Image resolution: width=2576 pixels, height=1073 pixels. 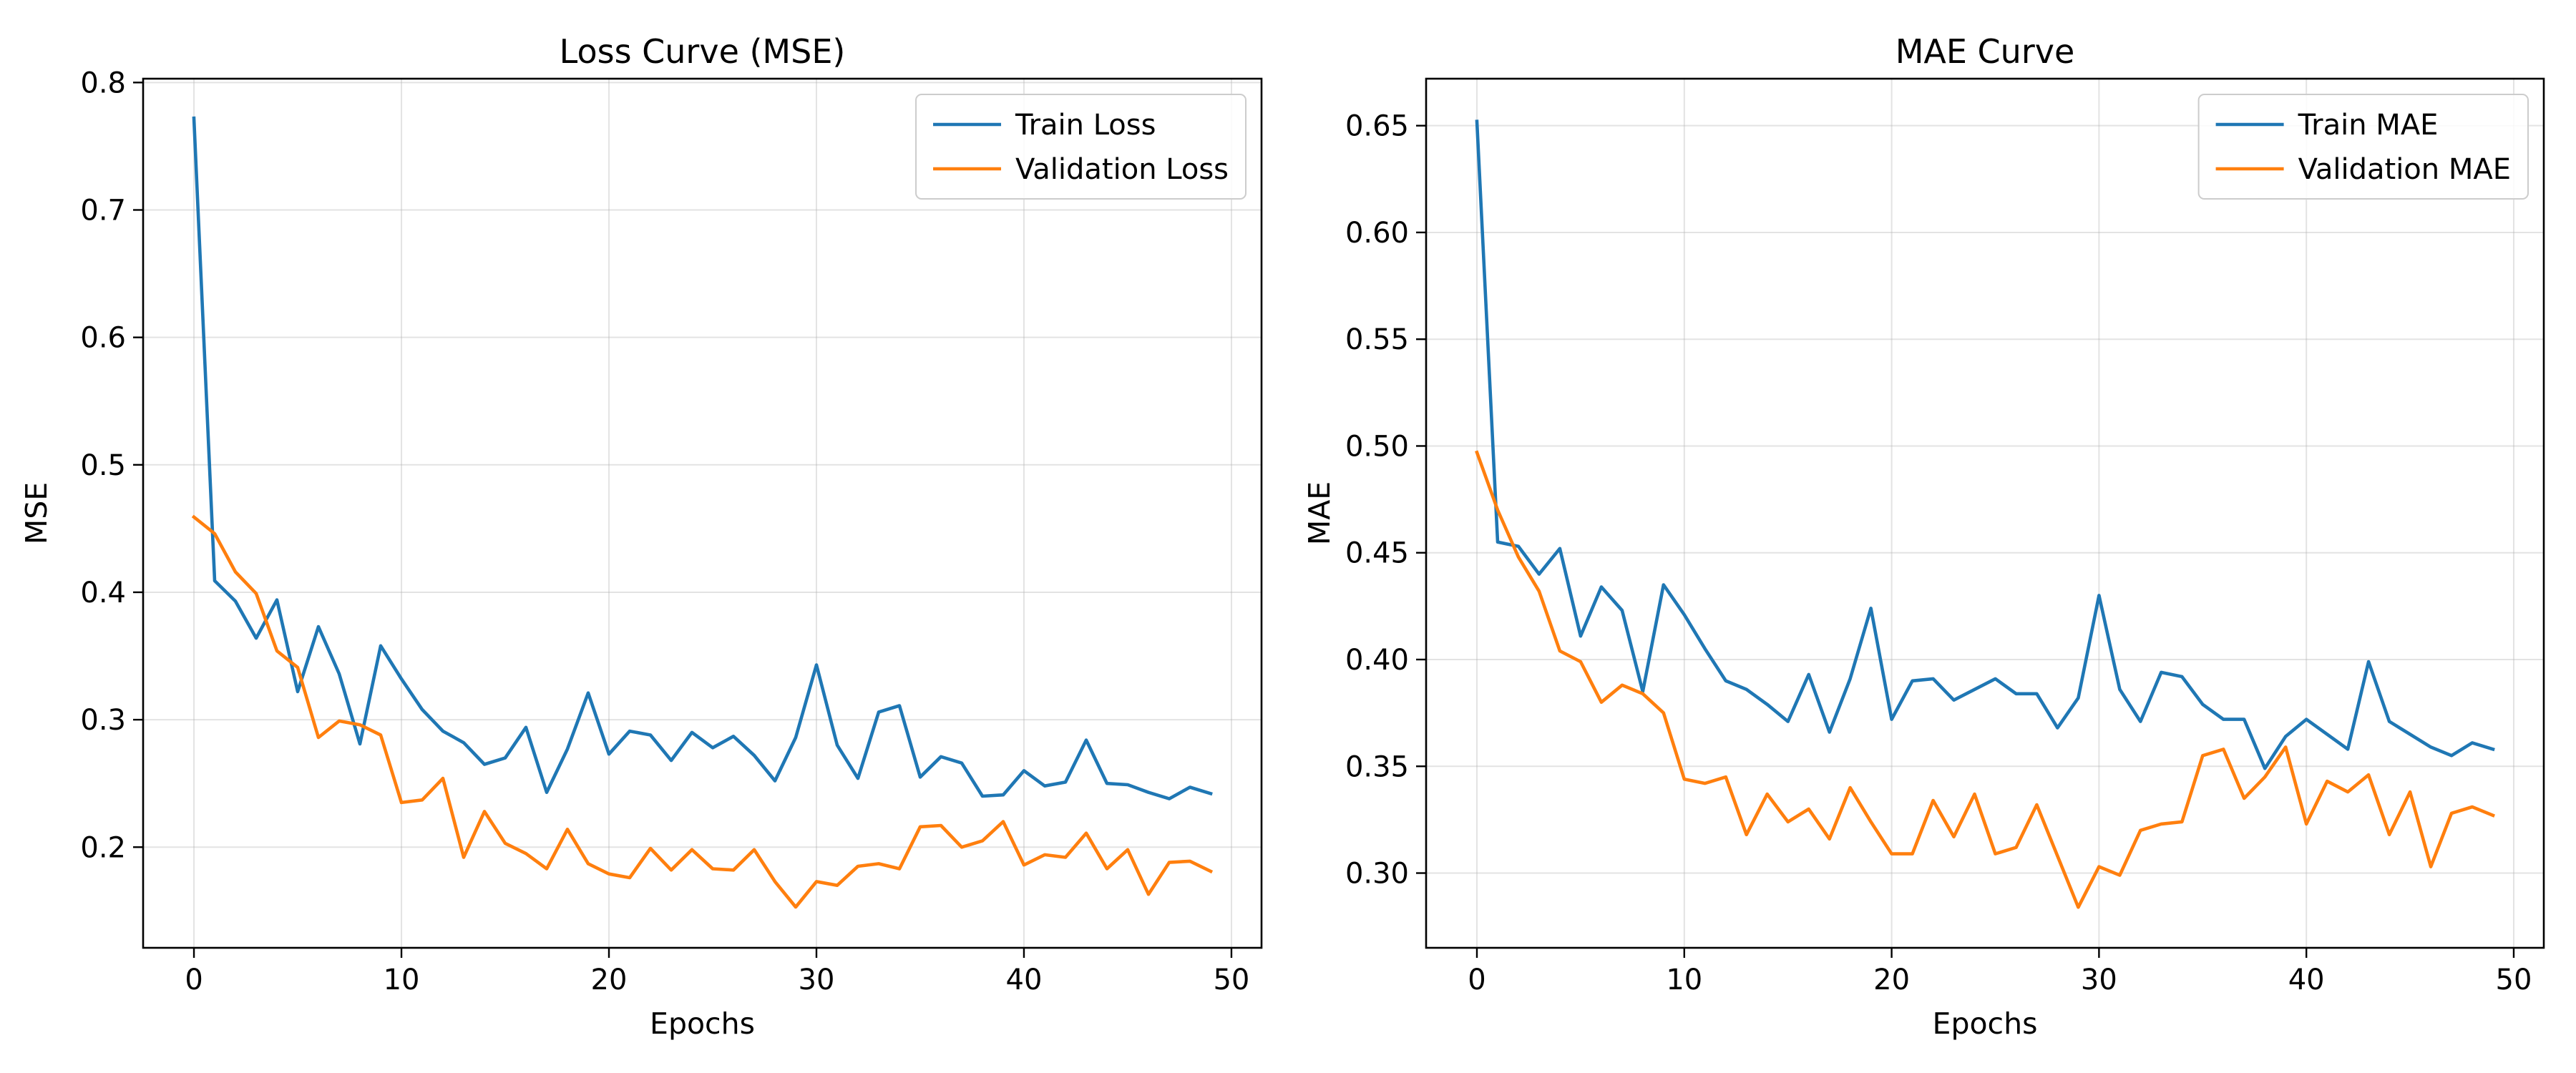 What do you see at coordinates (103, 338) in the screenshot?
I see `loss-y-tick-label: 0.6` at bounding box center [103, 338].